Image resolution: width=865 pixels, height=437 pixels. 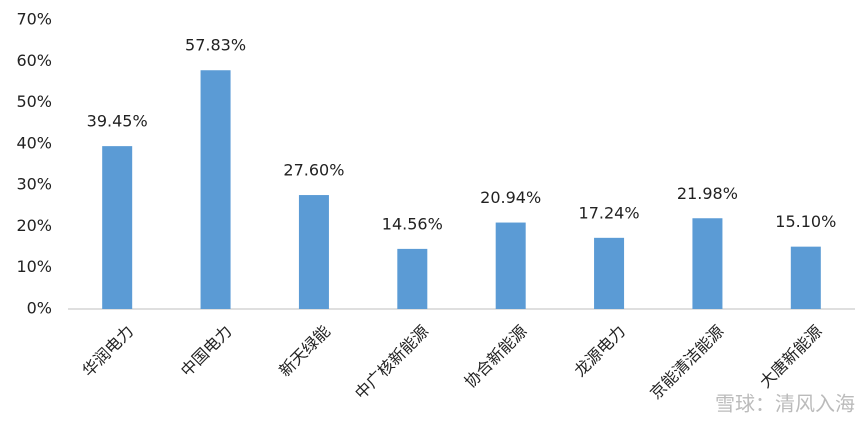 I want to click on y-tick-label: 60%, so click(x=34, y=60).